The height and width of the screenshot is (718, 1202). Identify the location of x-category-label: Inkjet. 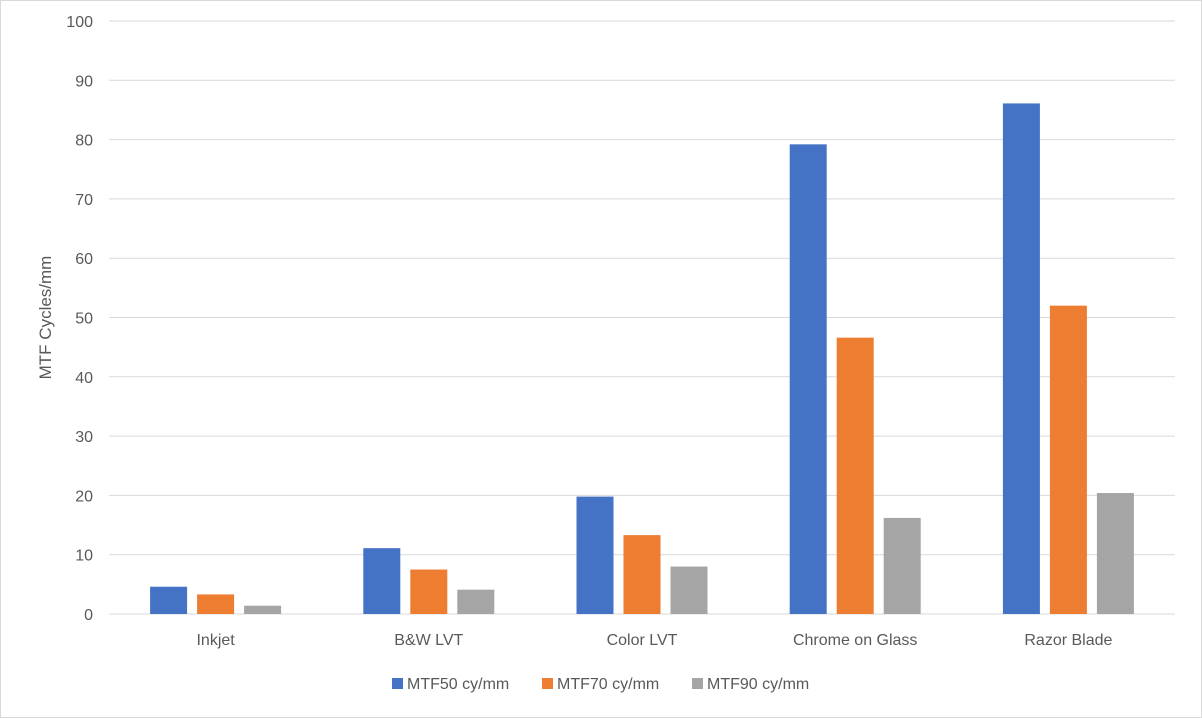
(215, 640).